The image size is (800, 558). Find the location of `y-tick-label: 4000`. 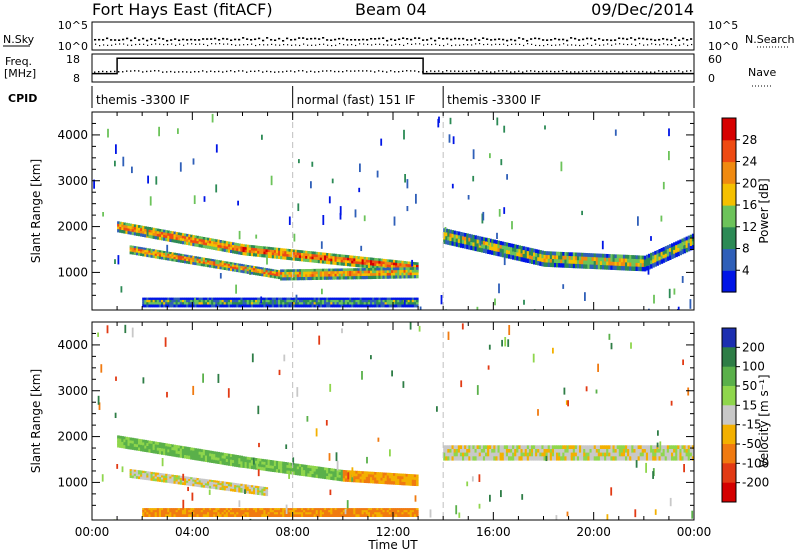

y-tick-label: 4000 is located at coordinates (72, 135).